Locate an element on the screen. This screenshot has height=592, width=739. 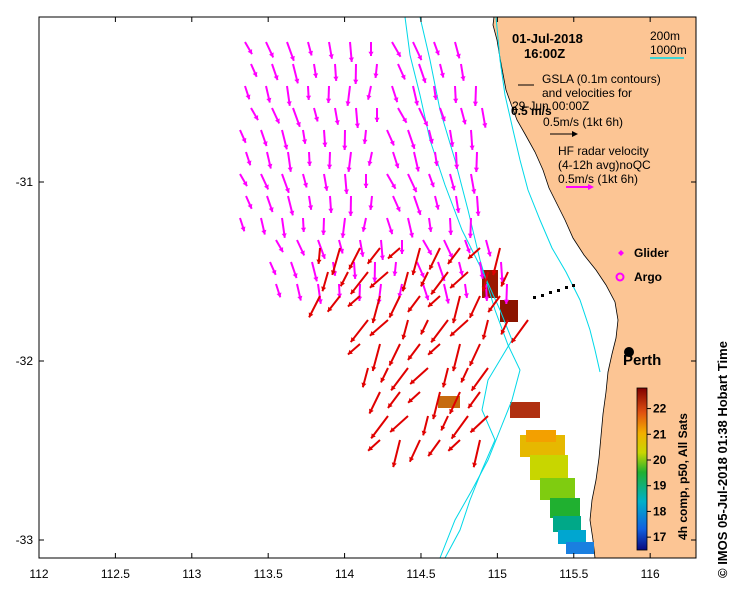
gsla-legend-line3: 29-Jun 00:00Z is located at coordinates (550, 106).